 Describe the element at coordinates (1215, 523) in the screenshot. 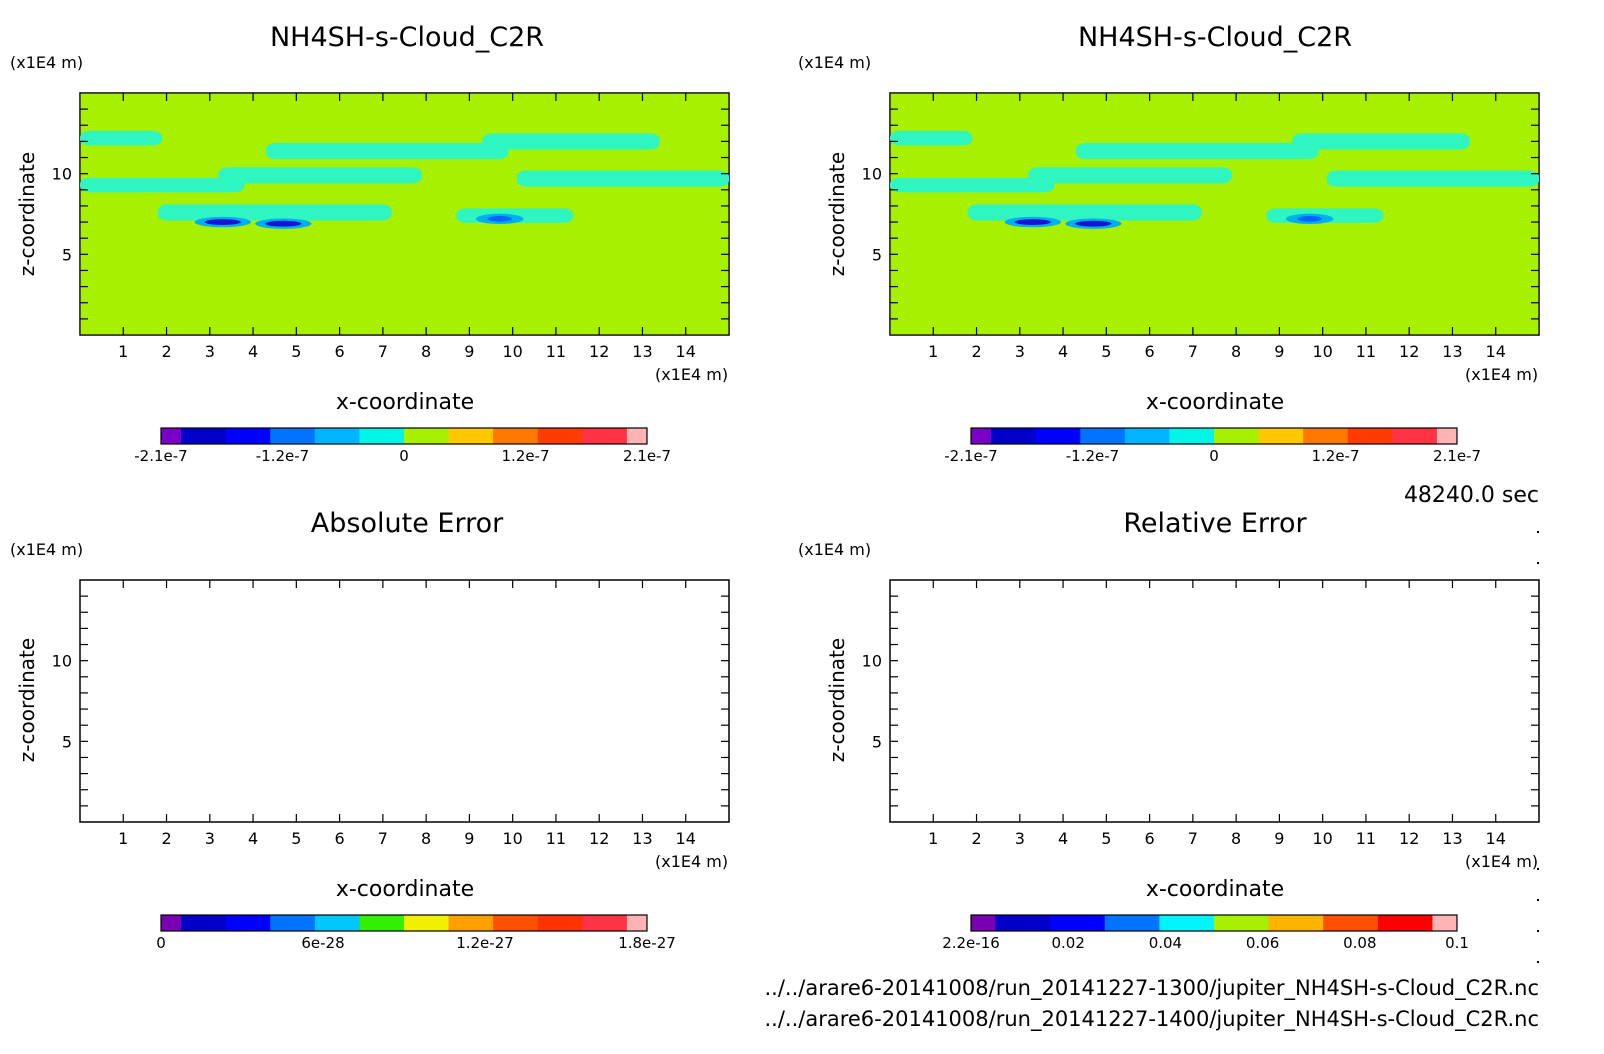

I see `chart-title: Relative Error` at that location.